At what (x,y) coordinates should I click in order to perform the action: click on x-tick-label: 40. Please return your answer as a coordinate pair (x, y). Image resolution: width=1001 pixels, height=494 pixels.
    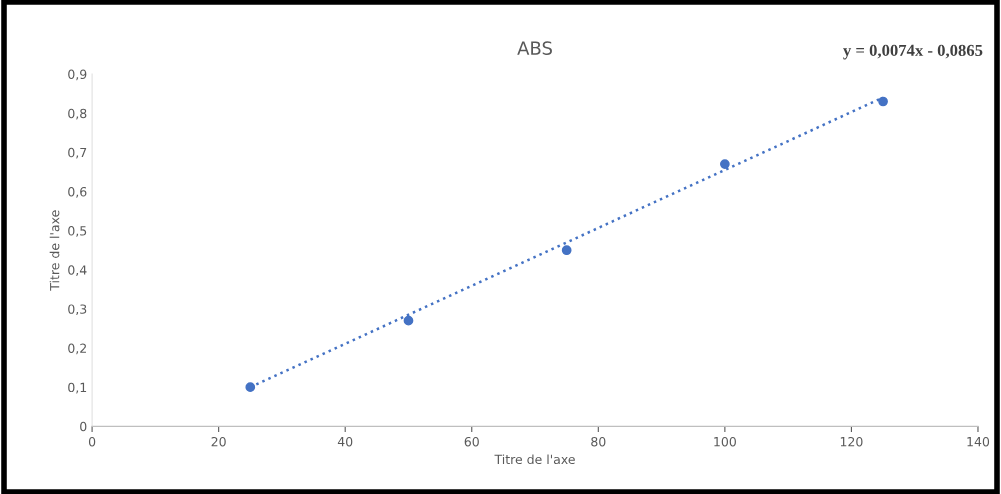
    Looking at the image, I should click on (345, 441).